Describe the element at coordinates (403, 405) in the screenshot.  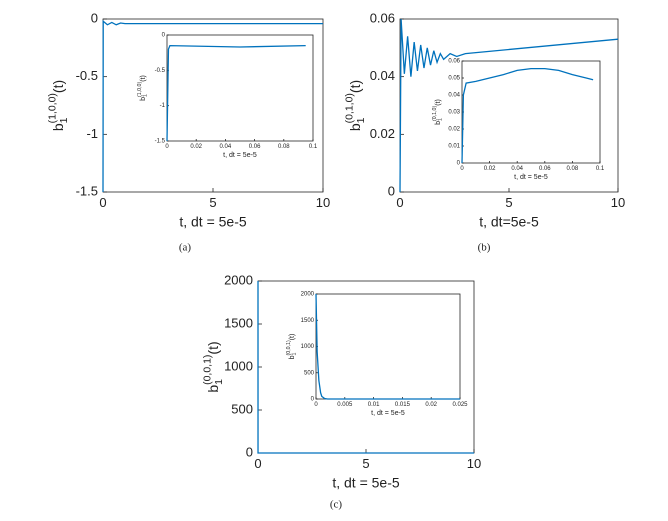
I see `x-tick-label: 0.015` at that location.